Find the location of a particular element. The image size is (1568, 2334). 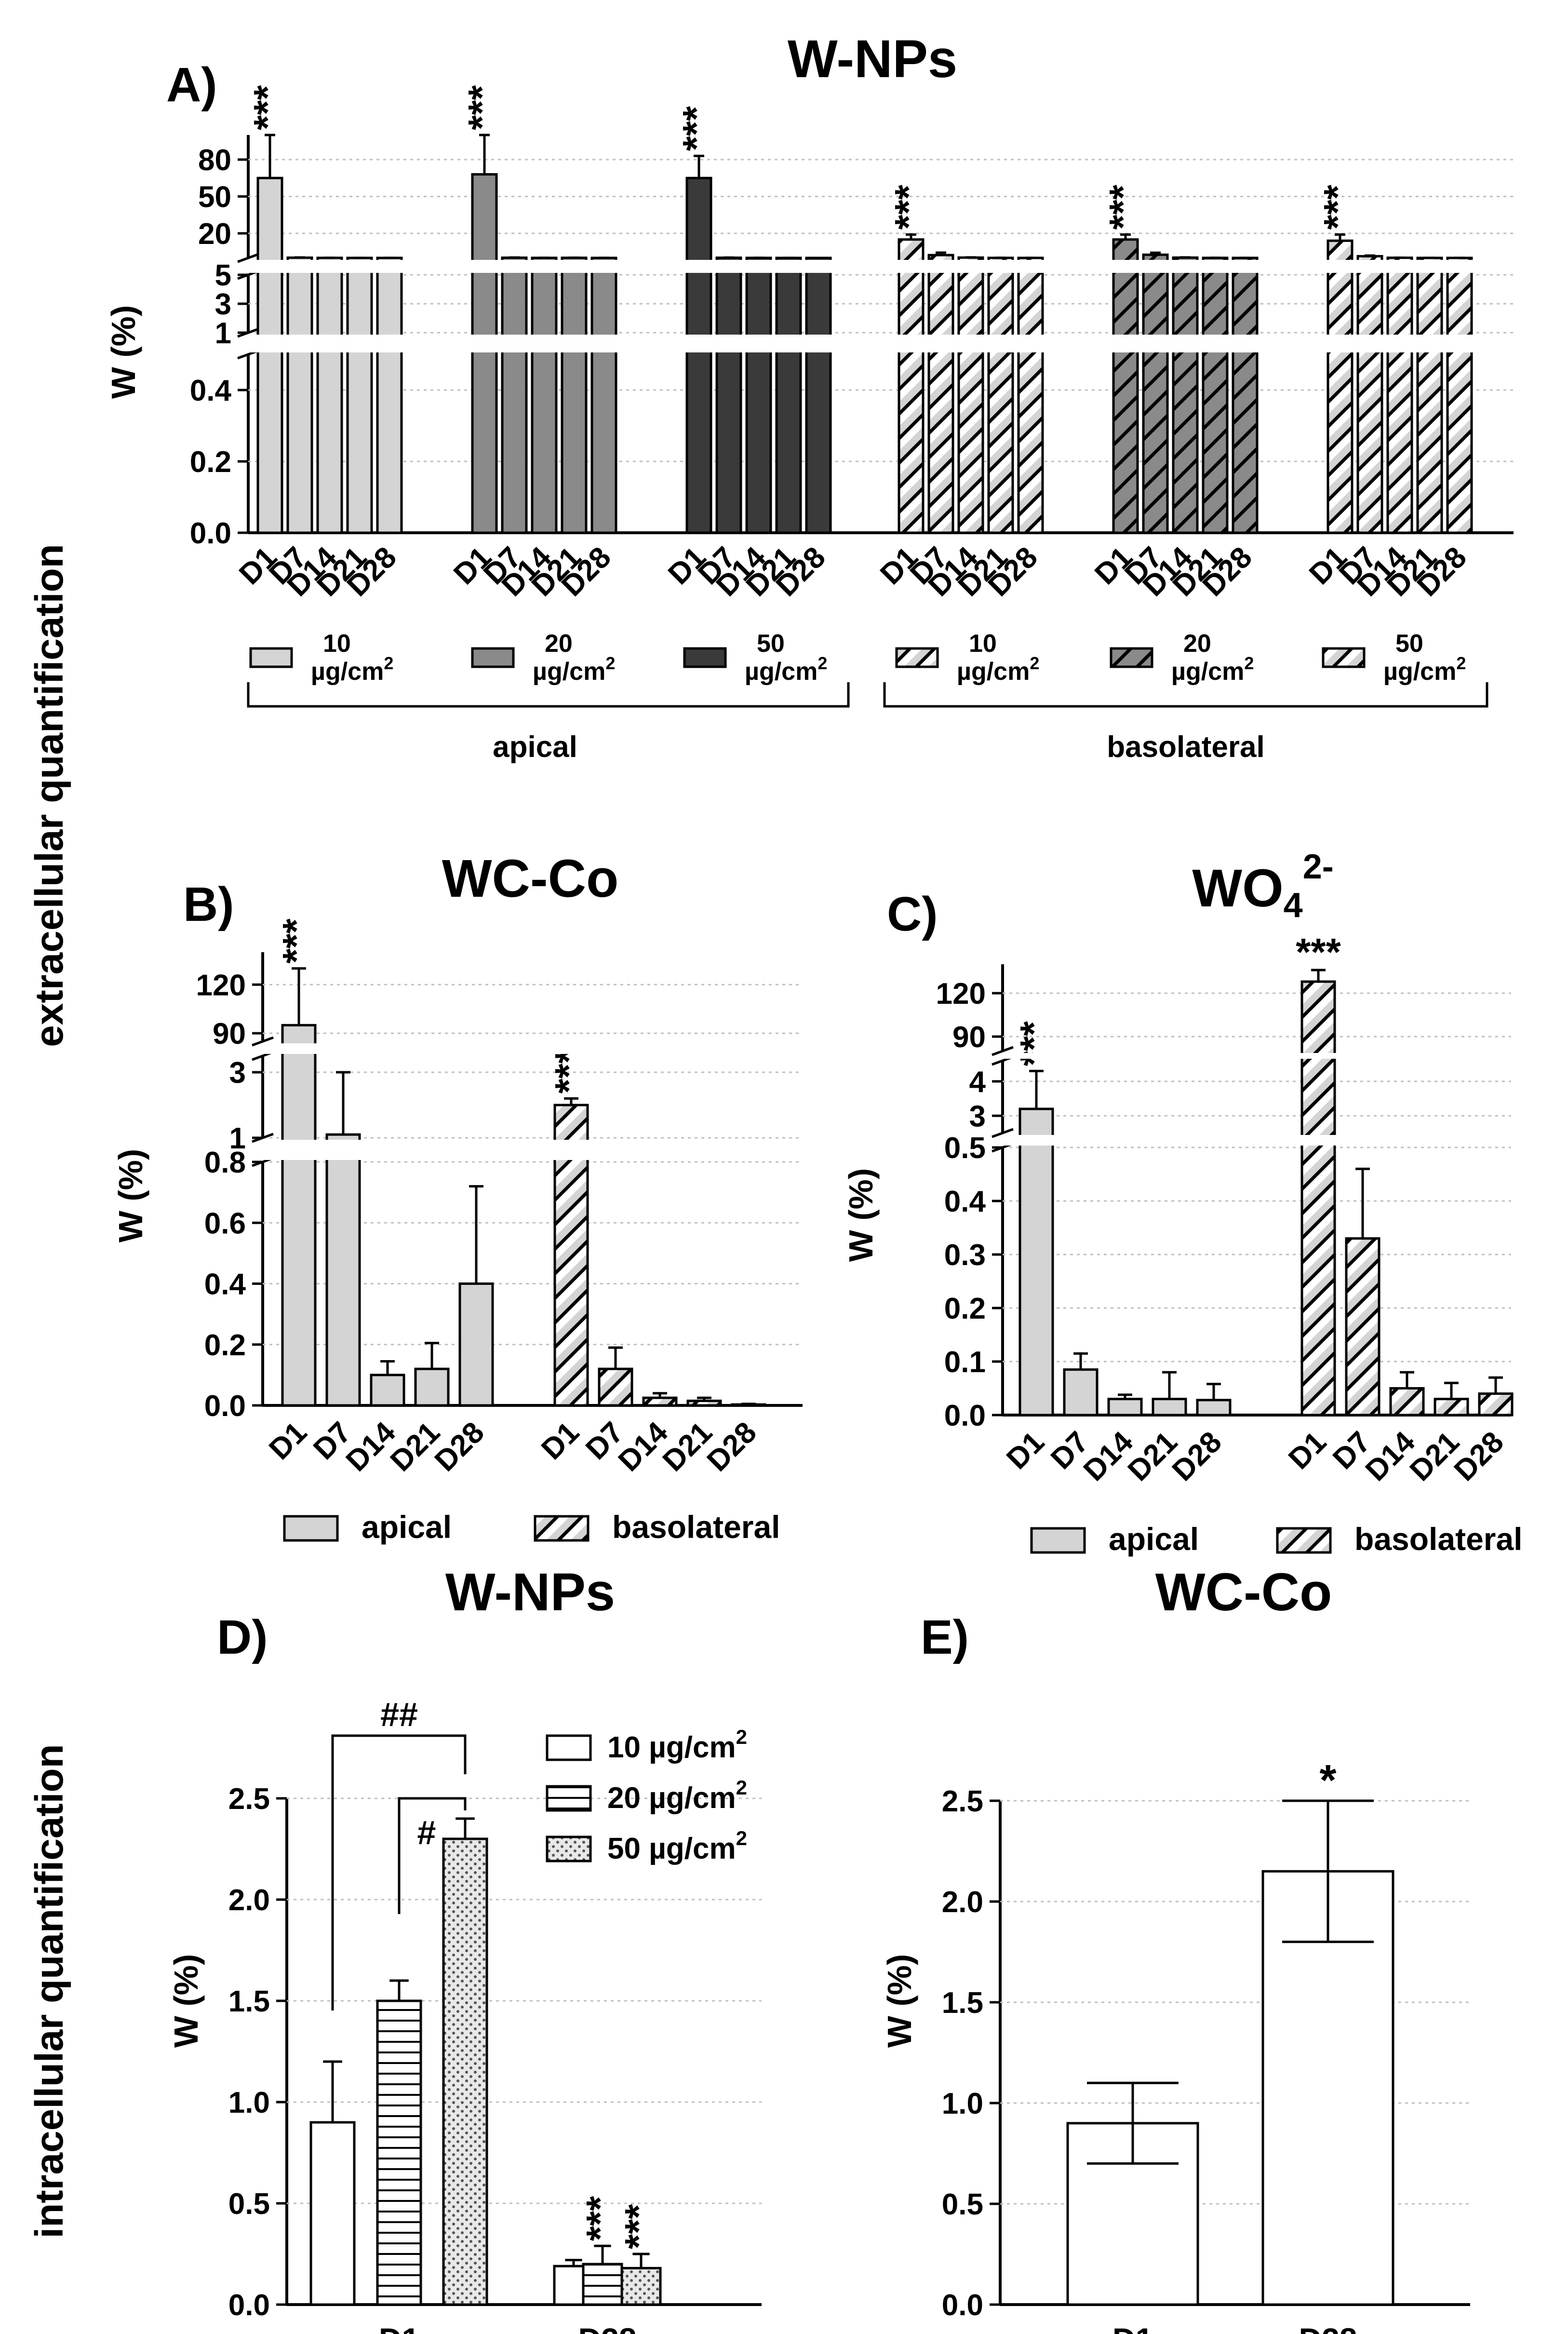

chart-e: 0.0 0.5 1.0 1.5 2.0 2.5 * D1 D28 is located at coordinates (1206, 2045).